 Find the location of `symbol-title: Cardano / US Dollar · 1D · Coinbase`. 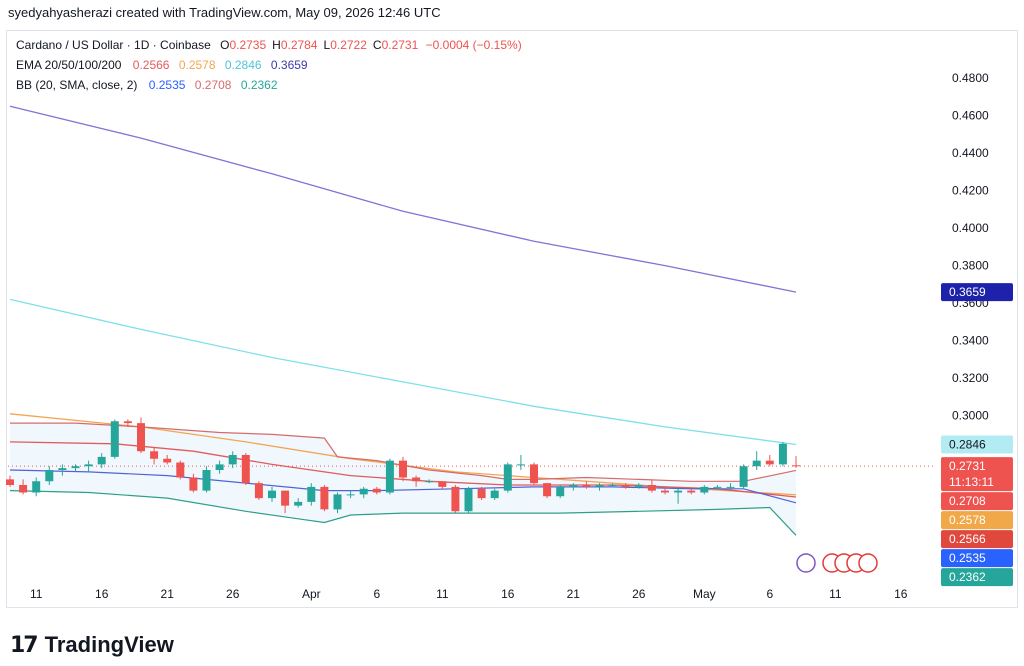

symbol-title: Cardano / US Dollar · 1D · Coinbase is located at coordinates (113, 45).